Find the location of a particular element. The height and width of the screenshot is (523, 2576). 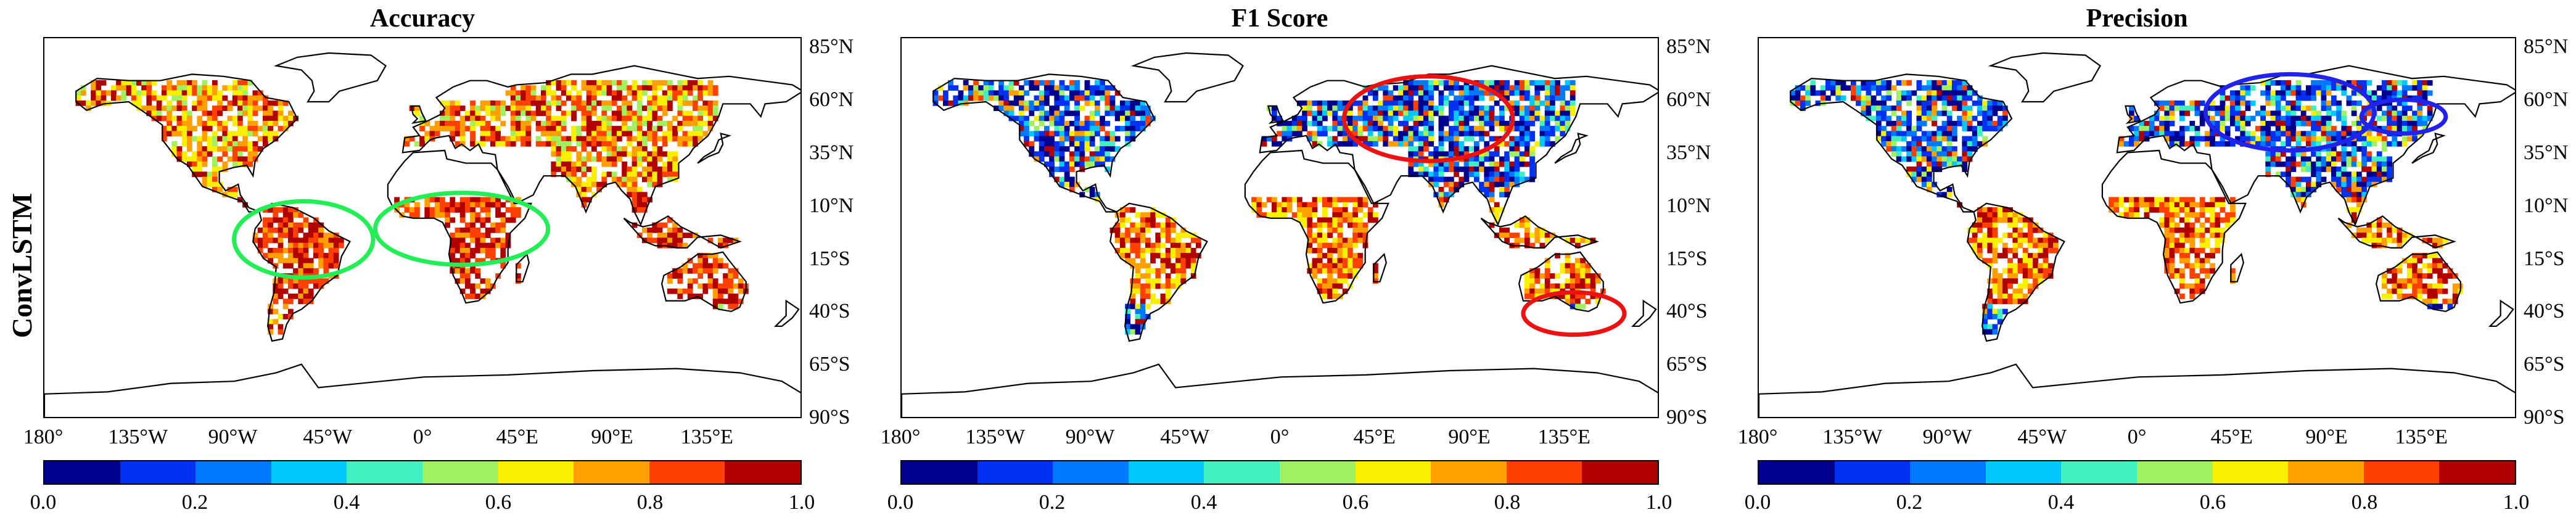

lon-label: 45°E is located at coordinates (517, 437).